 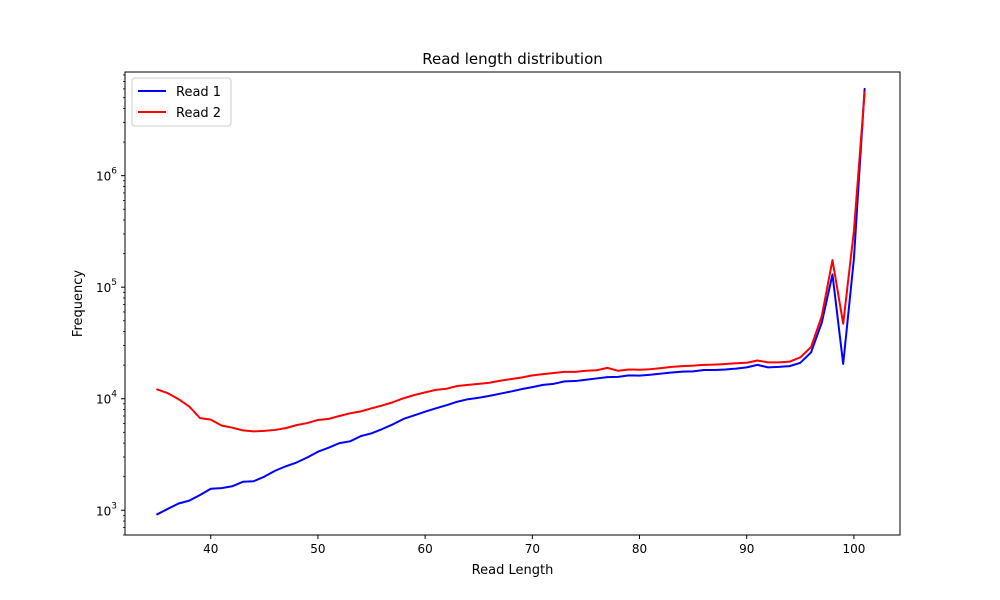 I want to click on x-tick-label: 40, so click(x=210, y=549).